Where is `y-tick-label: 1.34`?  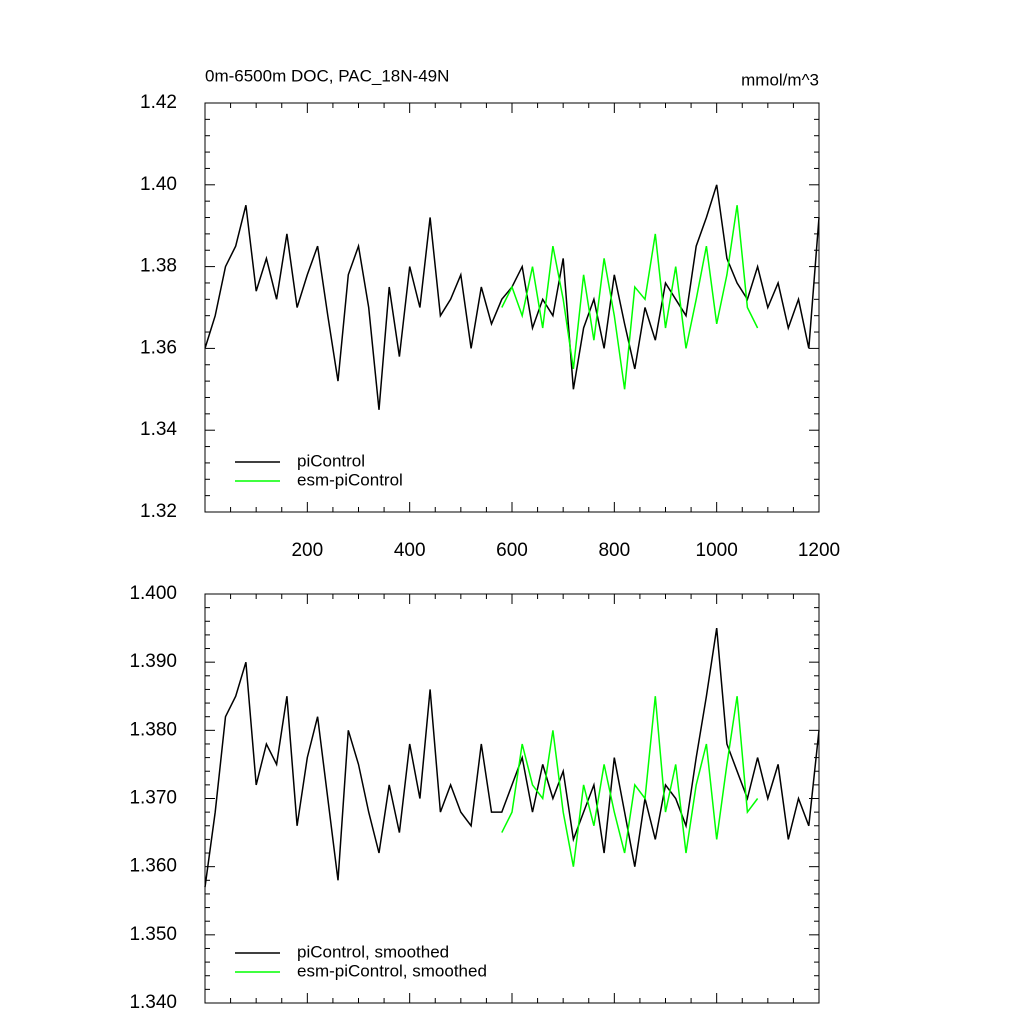 y-tick-label: 1.34 is located at coordinates (158, 429).